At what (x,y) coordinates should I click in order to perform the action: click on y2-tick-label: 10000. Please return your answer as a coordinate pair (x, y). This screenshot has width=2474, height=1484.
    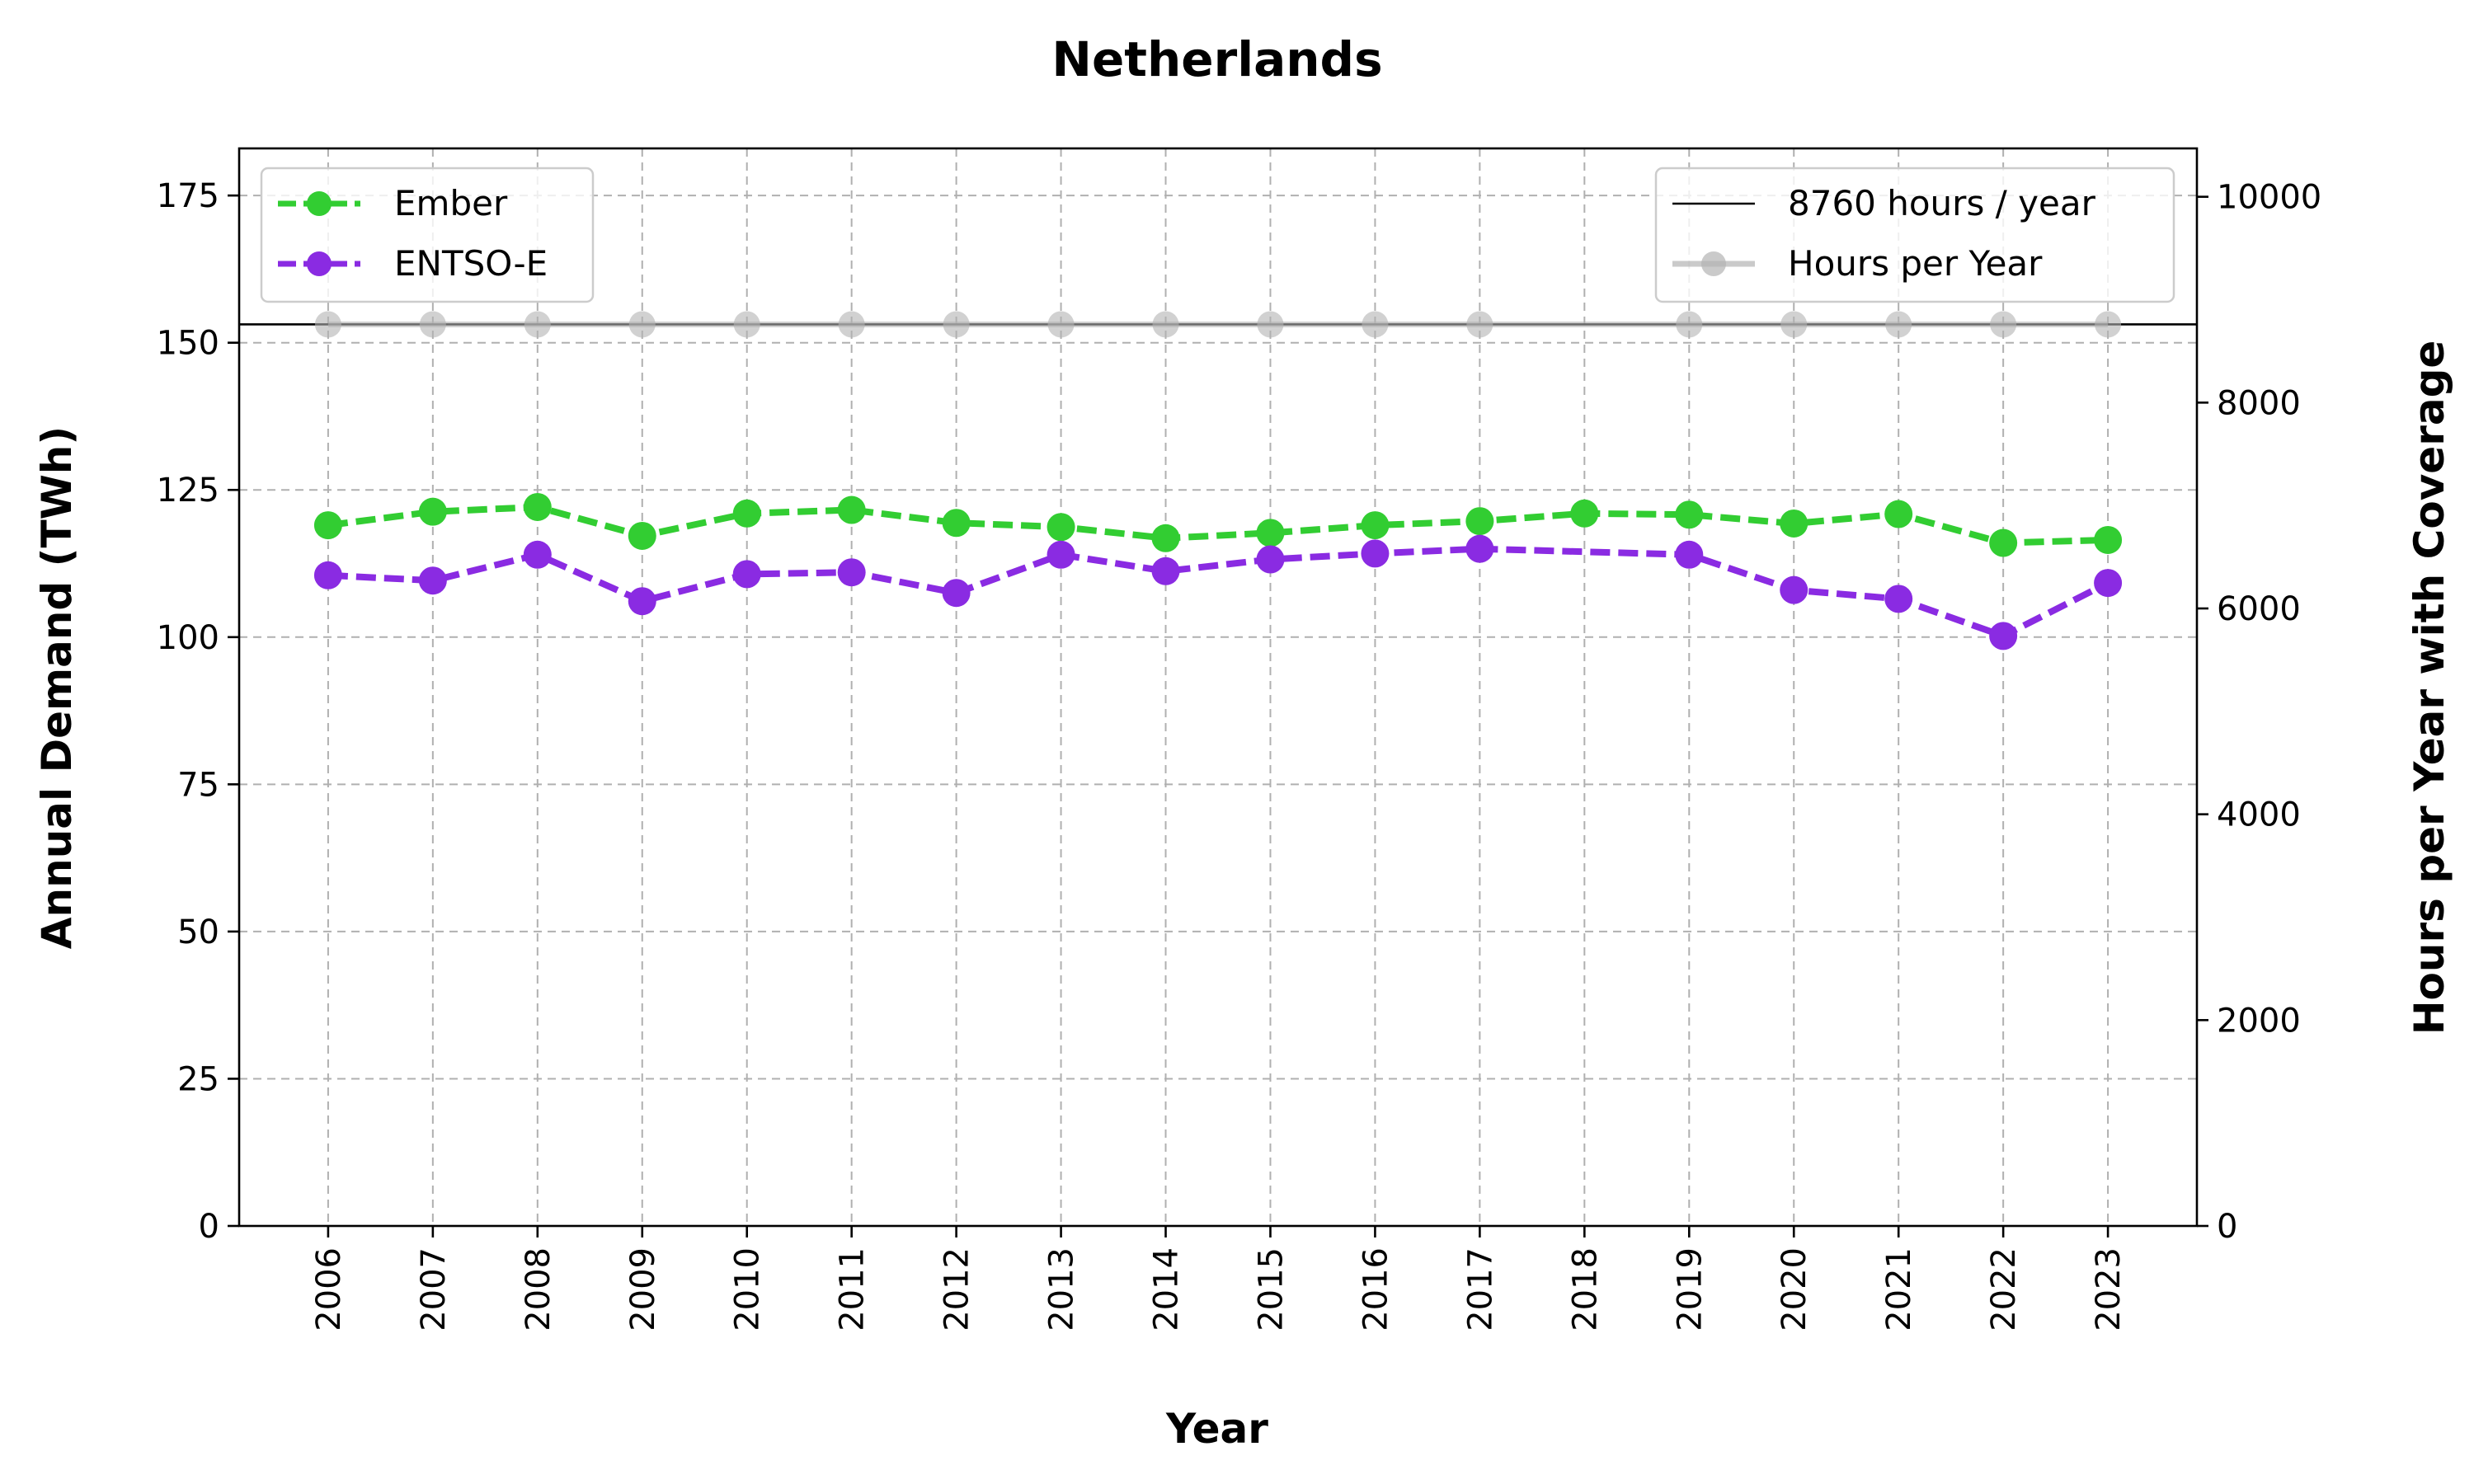
    Looking at the image, I should click on (2269, 198).